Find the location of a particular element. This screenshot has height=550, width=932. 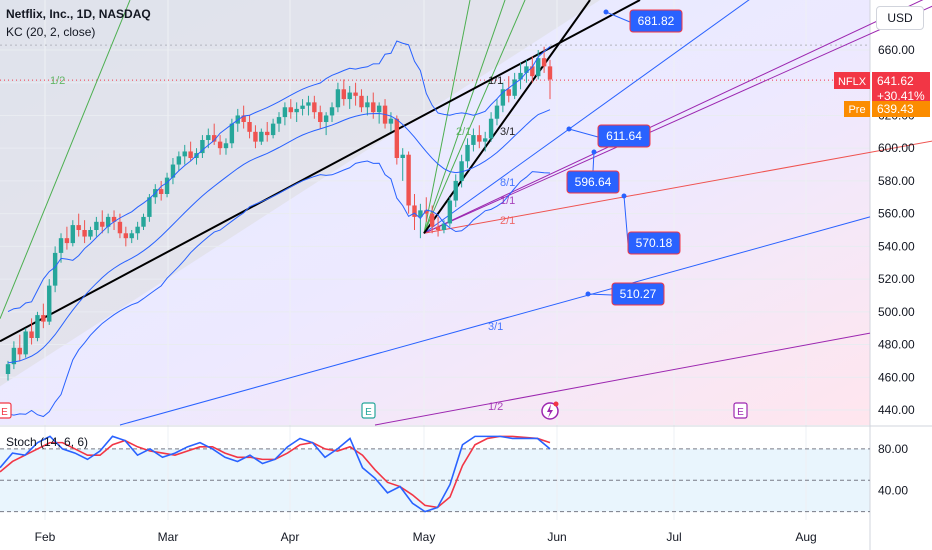

price-callout: 570.18 is located at coordinates (651, 224).